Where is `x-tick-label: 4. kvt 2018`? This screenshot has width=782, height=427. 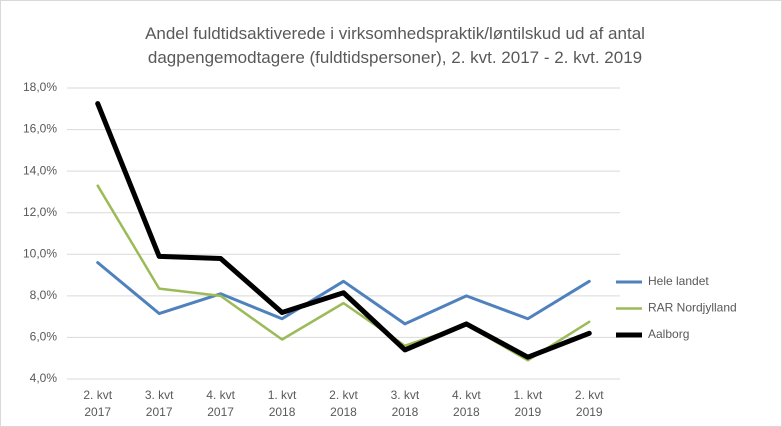 x-tick-label: 4. kvt 2018 is located at coordinates (466, 403).